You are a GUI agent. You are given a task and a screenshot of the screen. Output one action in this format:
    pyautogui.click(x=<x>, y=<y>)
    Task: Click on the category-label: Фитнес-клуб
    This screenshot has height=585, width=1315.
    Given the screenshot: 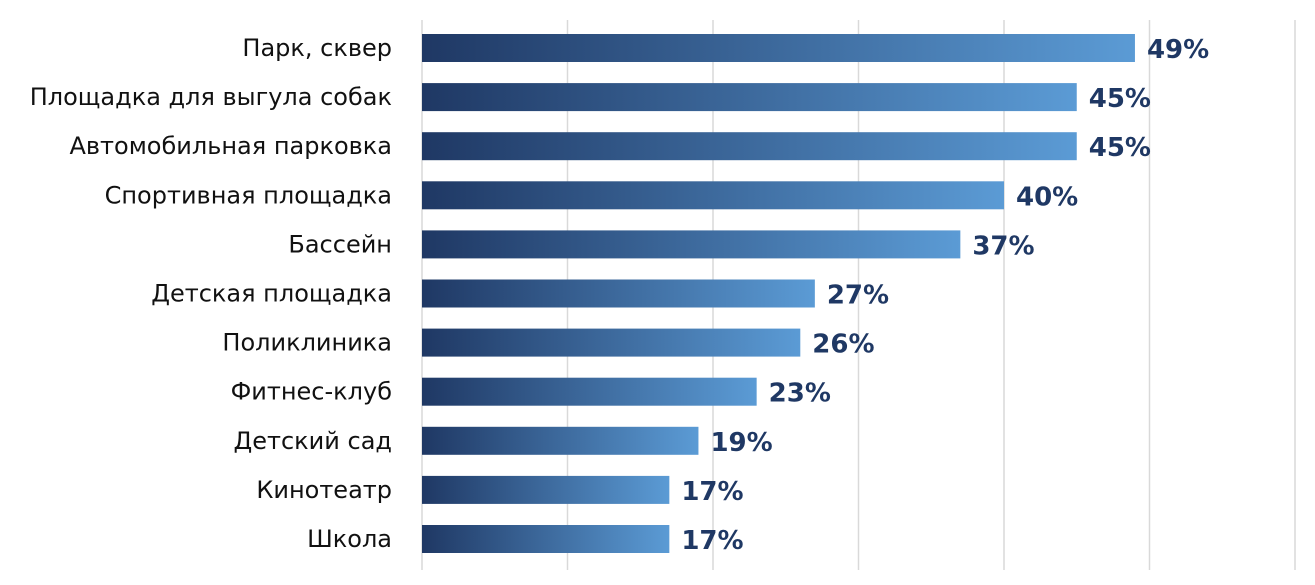 What is the action you would take?
    pyautogui.click(x=311, y=392)
    